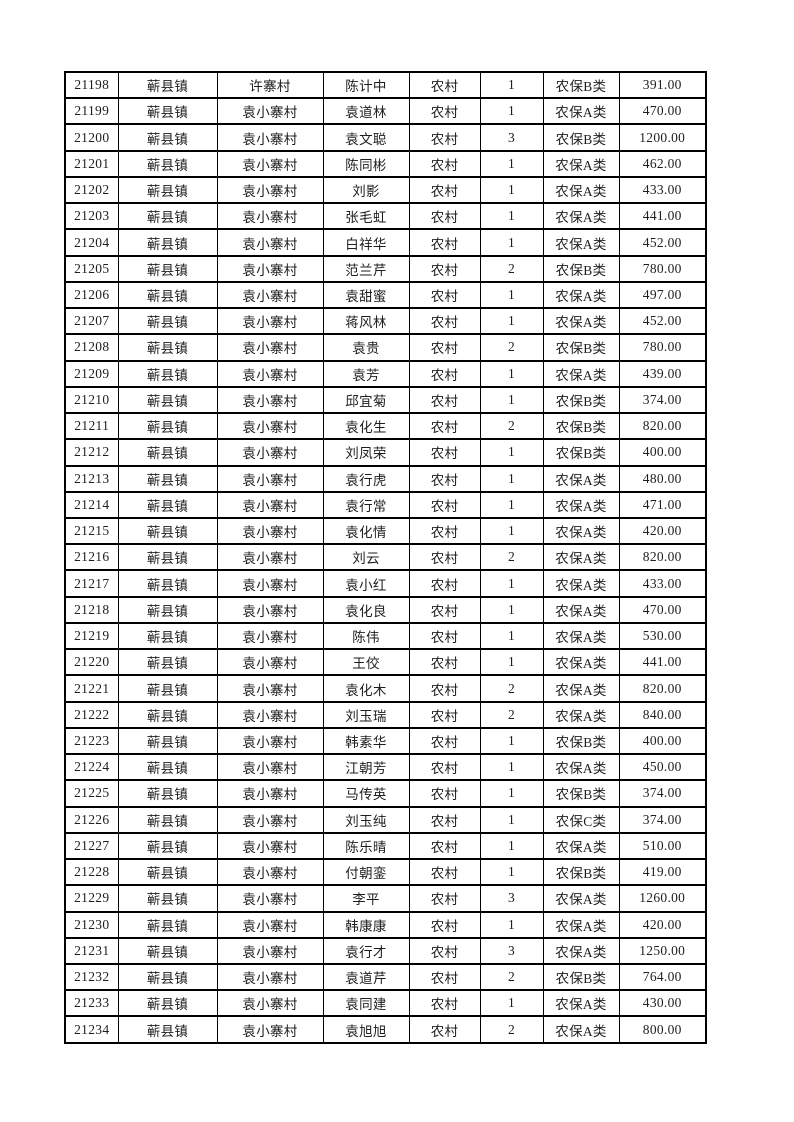 This screenshot has height=1122, width=794. I want to click on table-row: 21233 蕲县镇 袁小寨村 袁同建 农村 1 农保A类 430.00, so click(385, 1003).